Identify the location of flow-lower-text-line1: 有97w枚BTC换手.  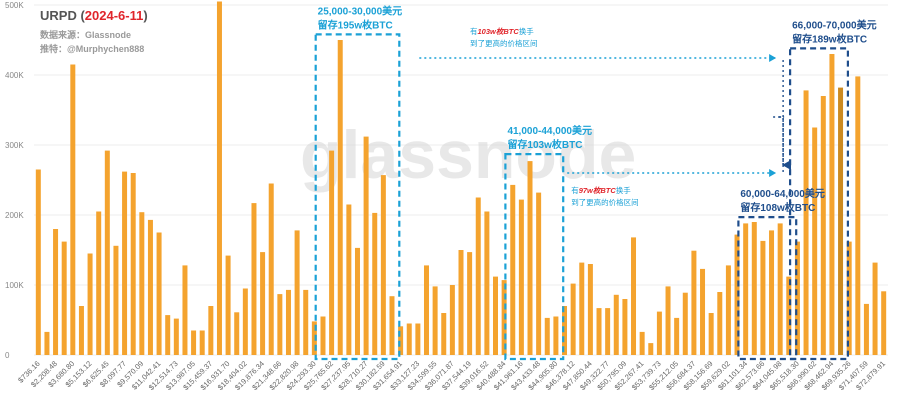
(601, 190).